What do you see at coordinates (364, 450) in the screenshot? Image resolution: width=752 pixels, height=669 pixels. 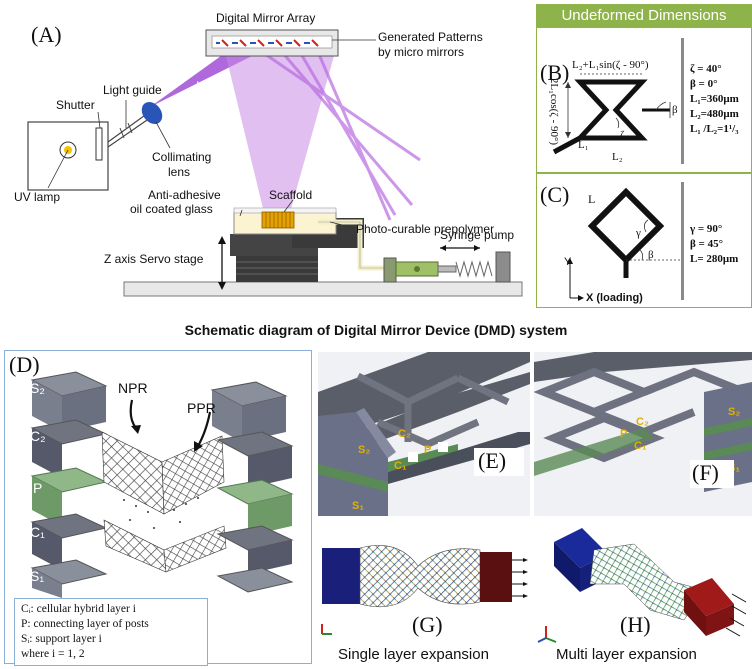 I see `e-layer-s2: S₂` at bounding box center [364, 450].